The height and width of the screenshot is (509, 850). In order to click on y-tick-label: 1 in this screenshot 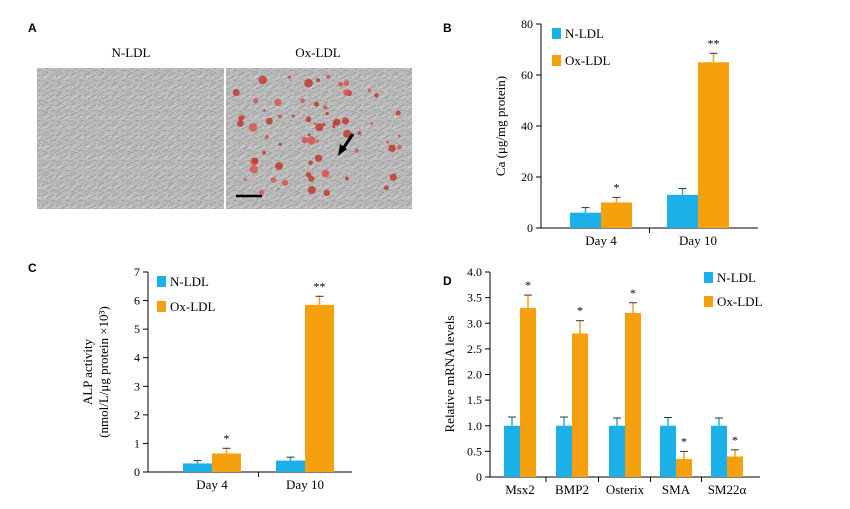, I will do `click(137, 443)`.